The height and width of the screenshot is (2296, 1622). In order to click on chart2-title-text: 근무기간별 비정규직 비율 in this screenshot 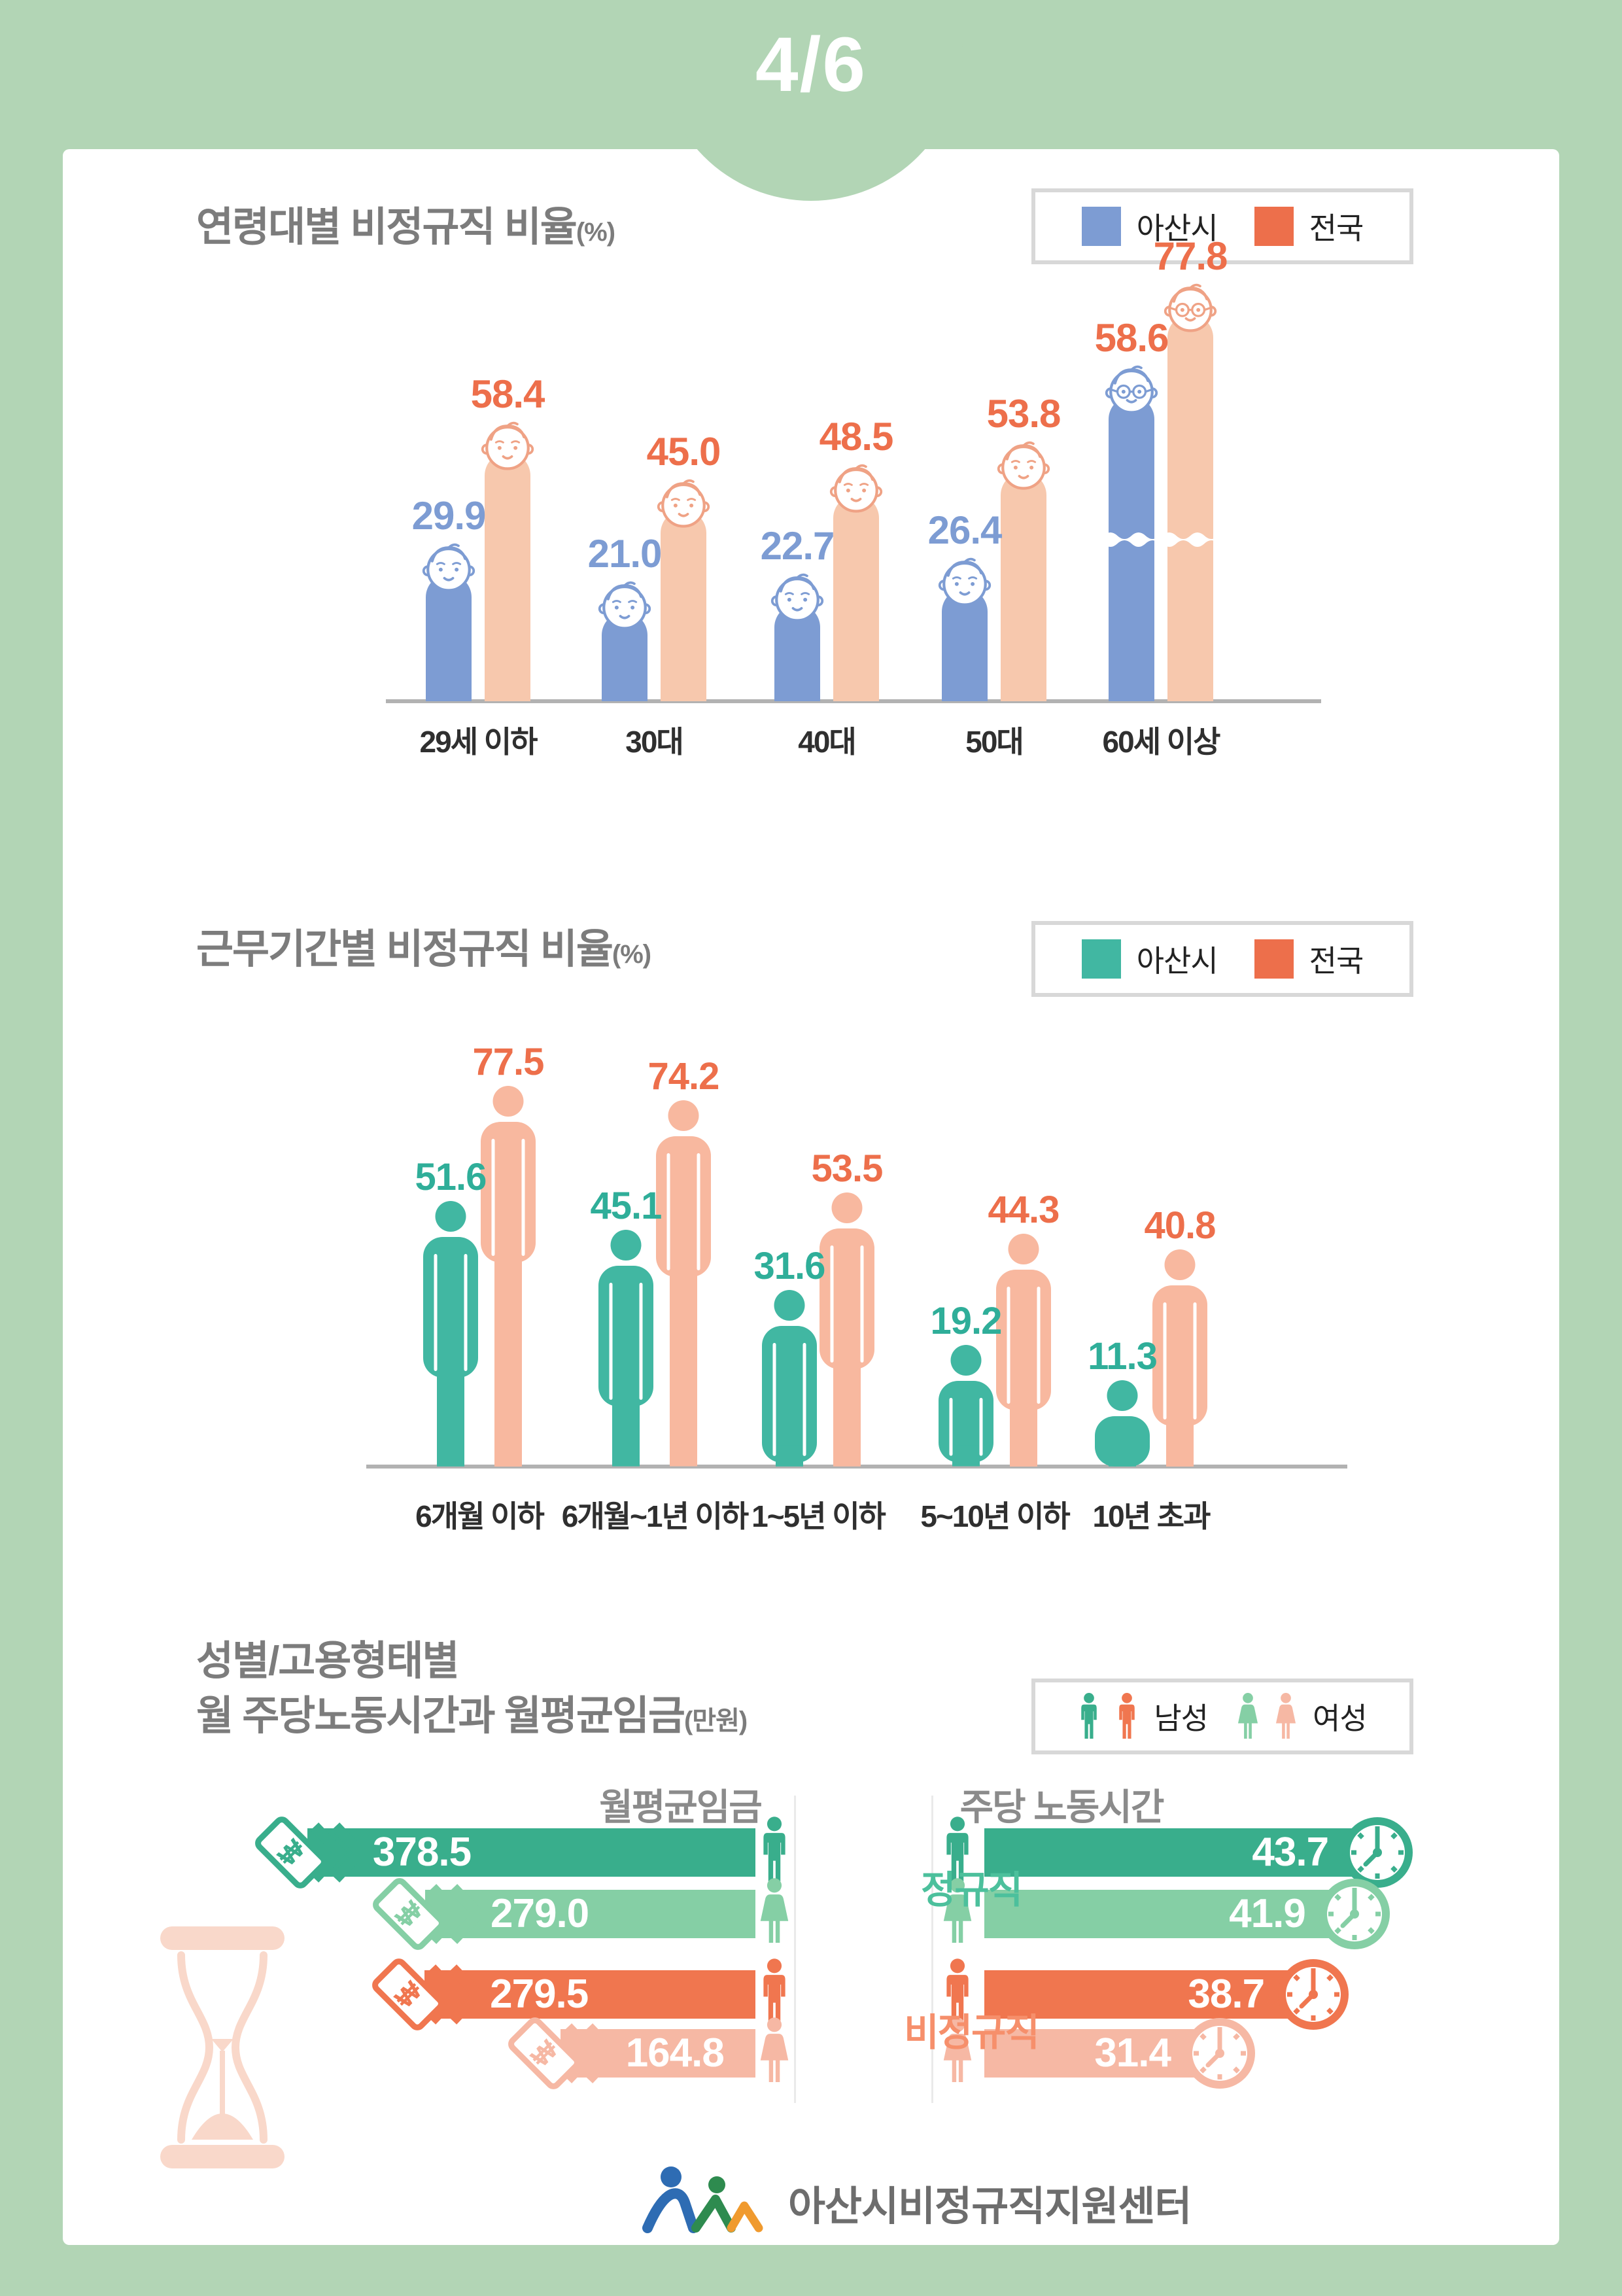, I will do `click(404, 949)`.